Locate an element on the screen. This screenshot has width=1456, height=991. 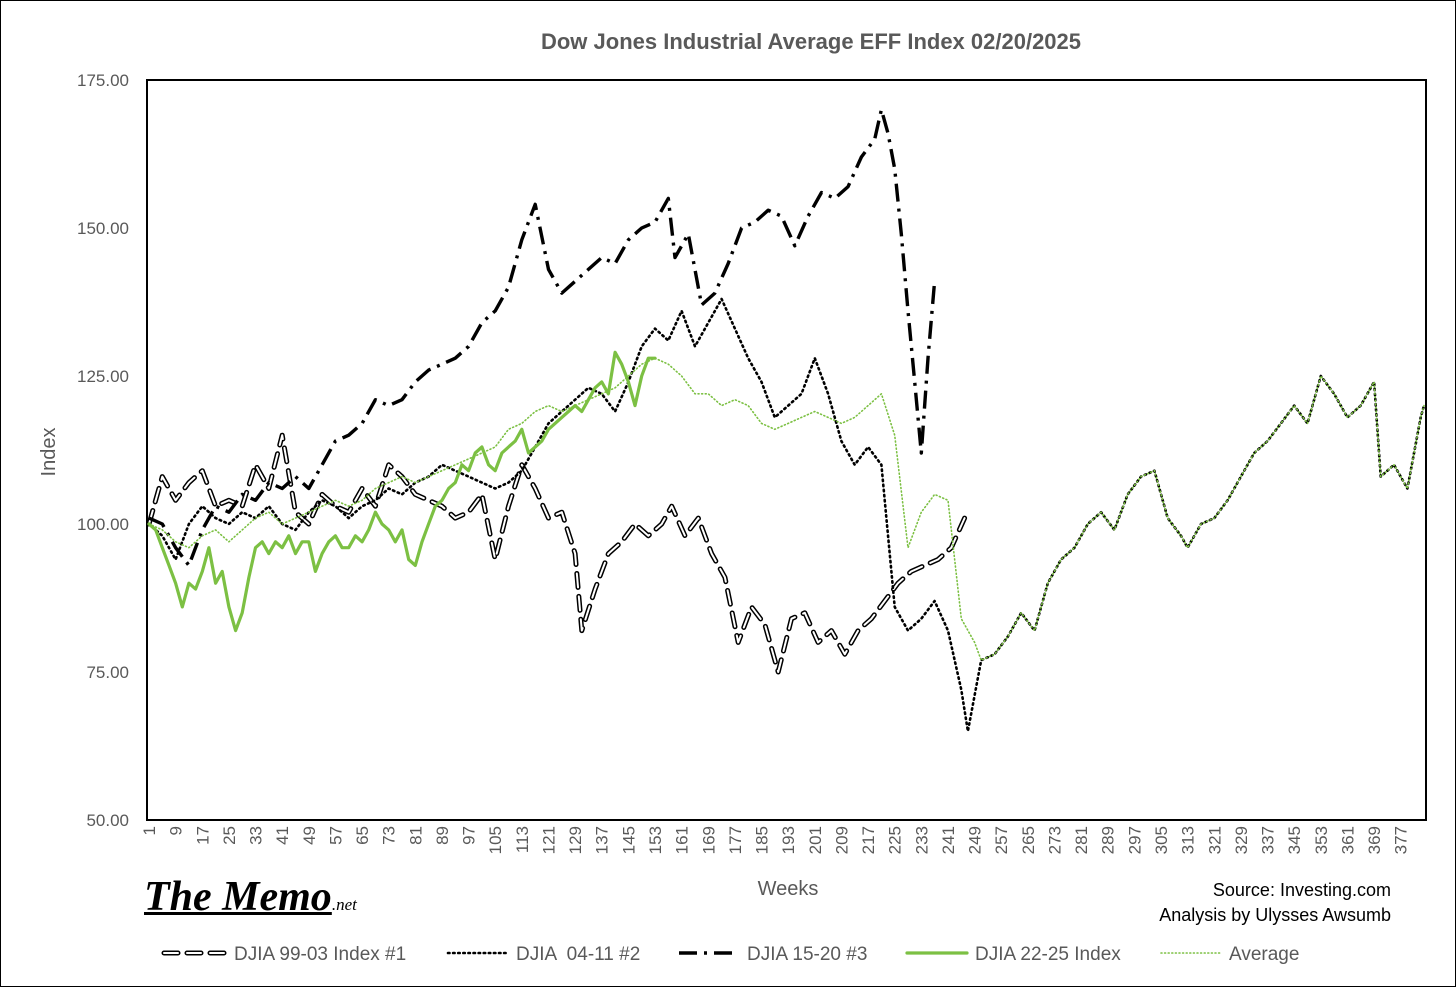
legend-item-1: DJIA 99-03 Index #1 is located at coordinates (283, 954).